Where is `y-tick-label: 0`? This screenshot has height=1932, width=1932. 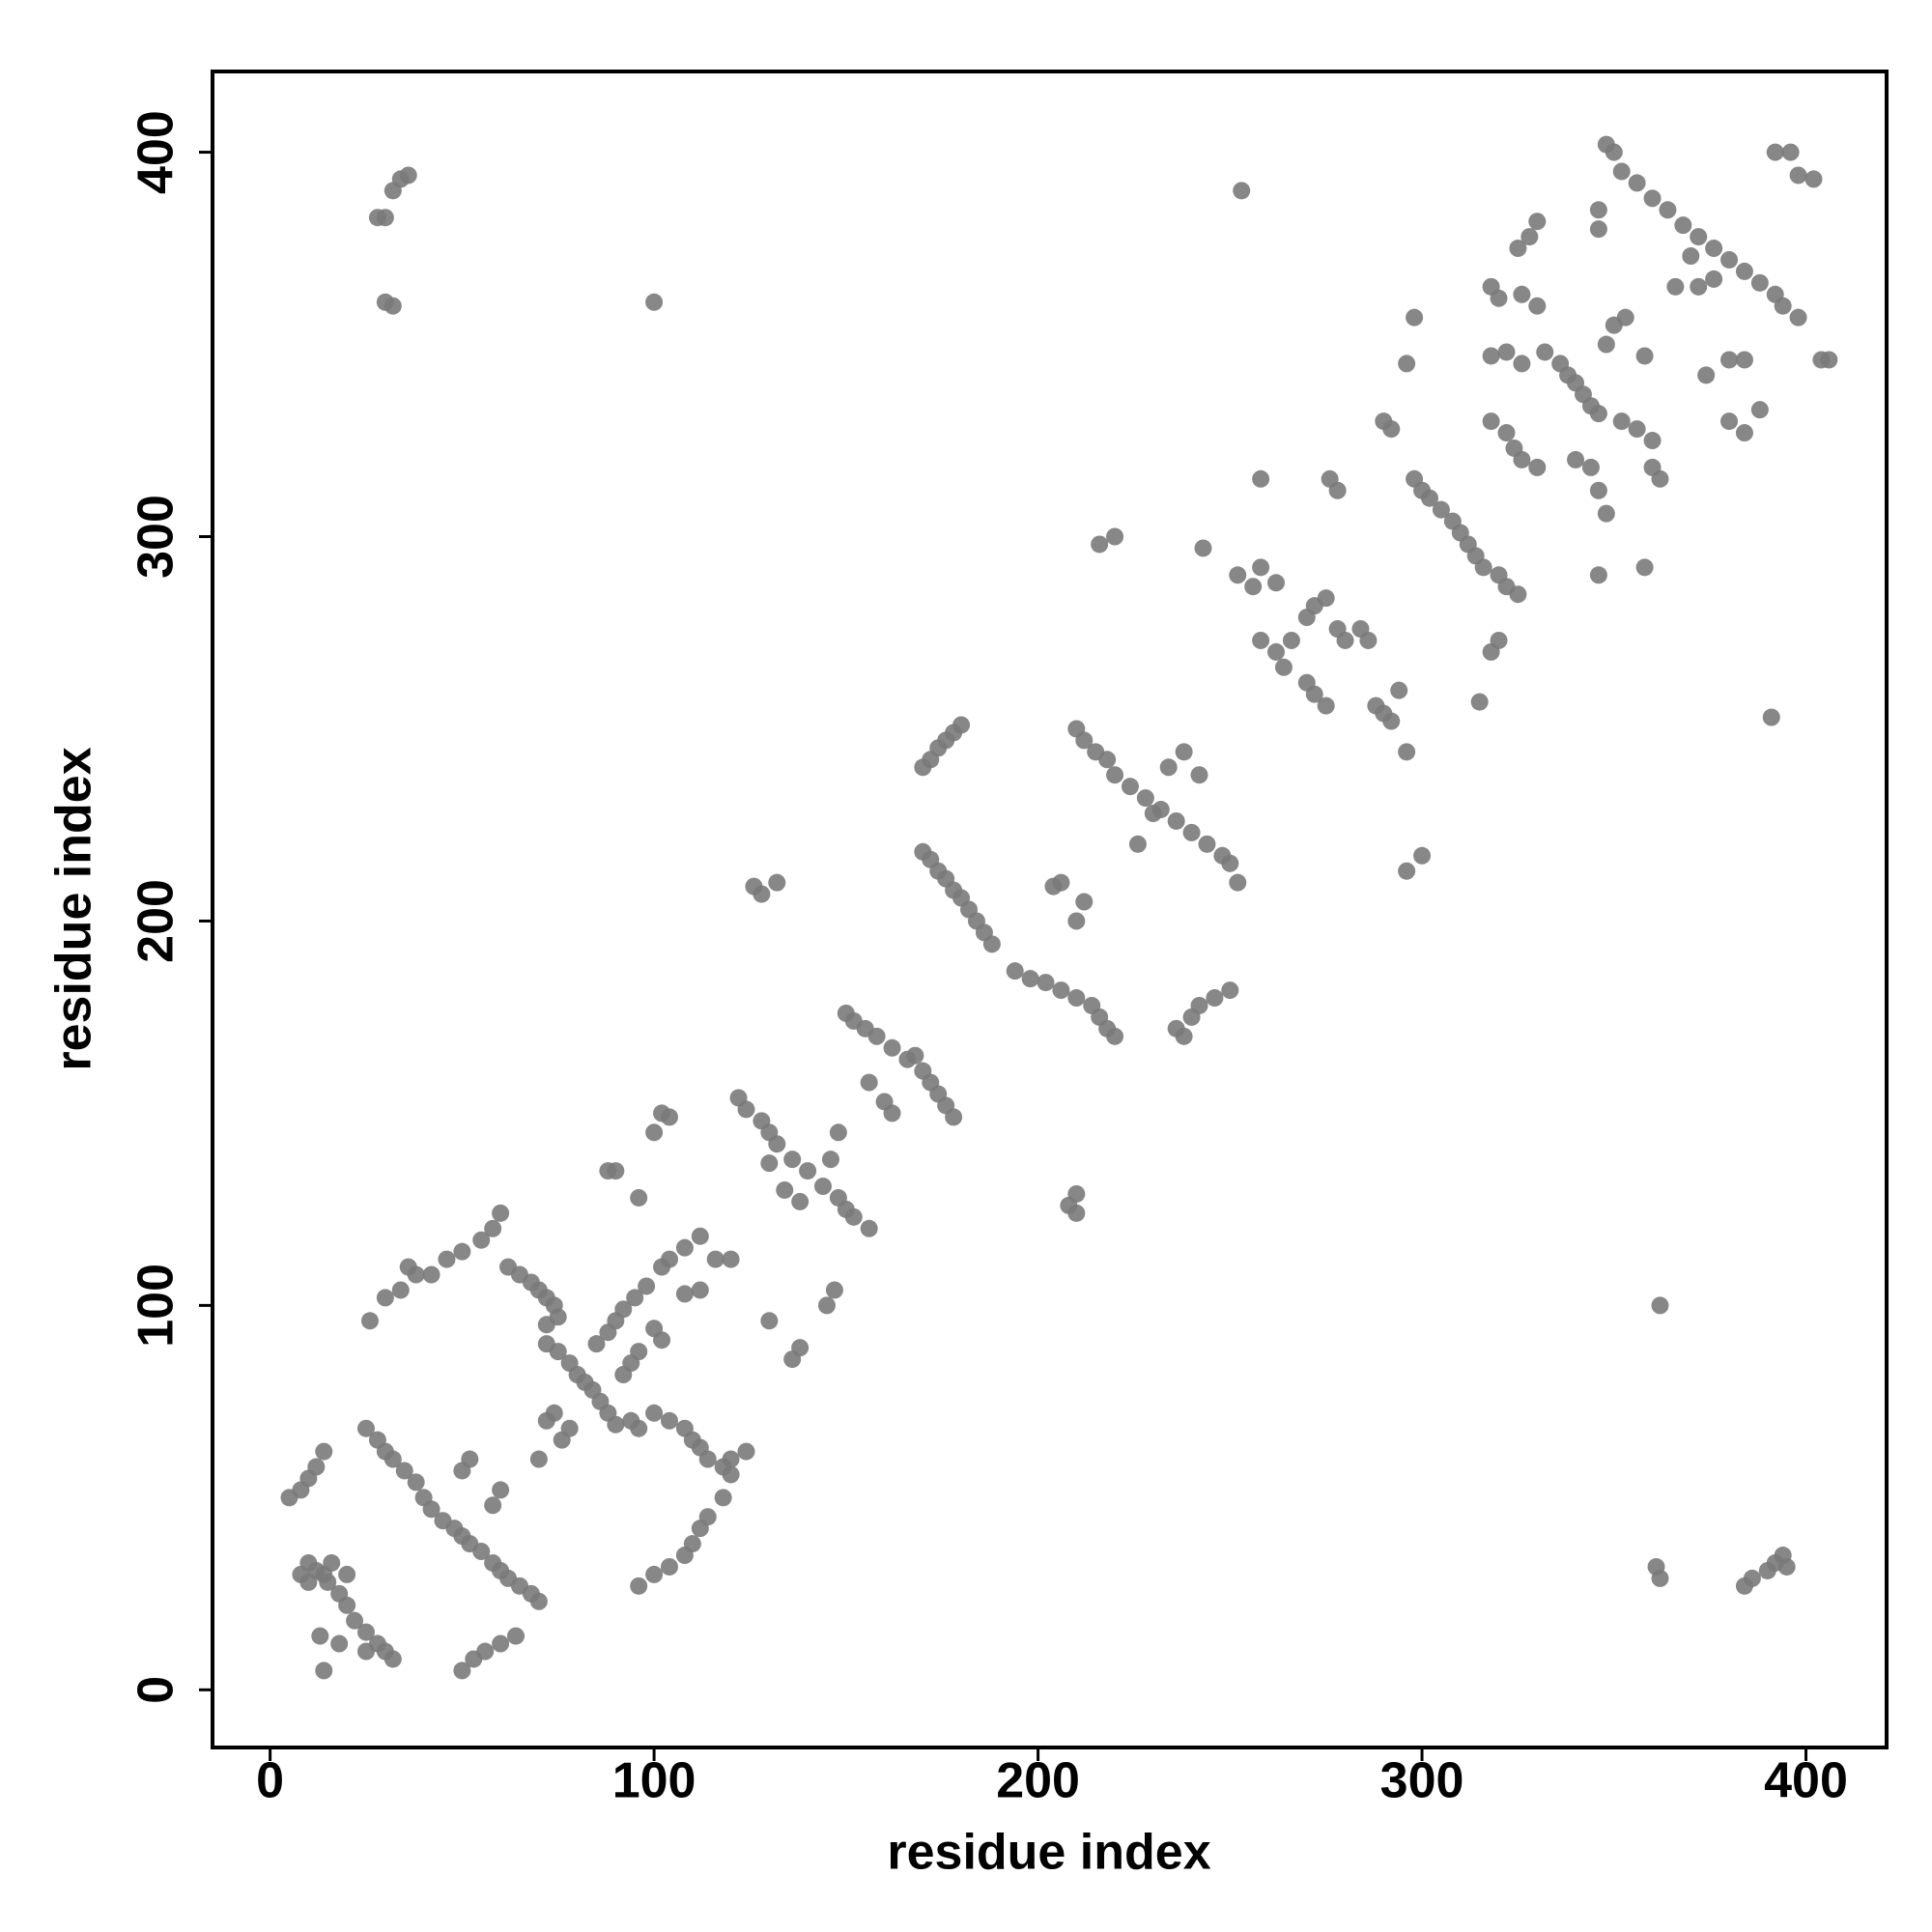
y-tick-label: 0 is located at coordinates (156, 1690).